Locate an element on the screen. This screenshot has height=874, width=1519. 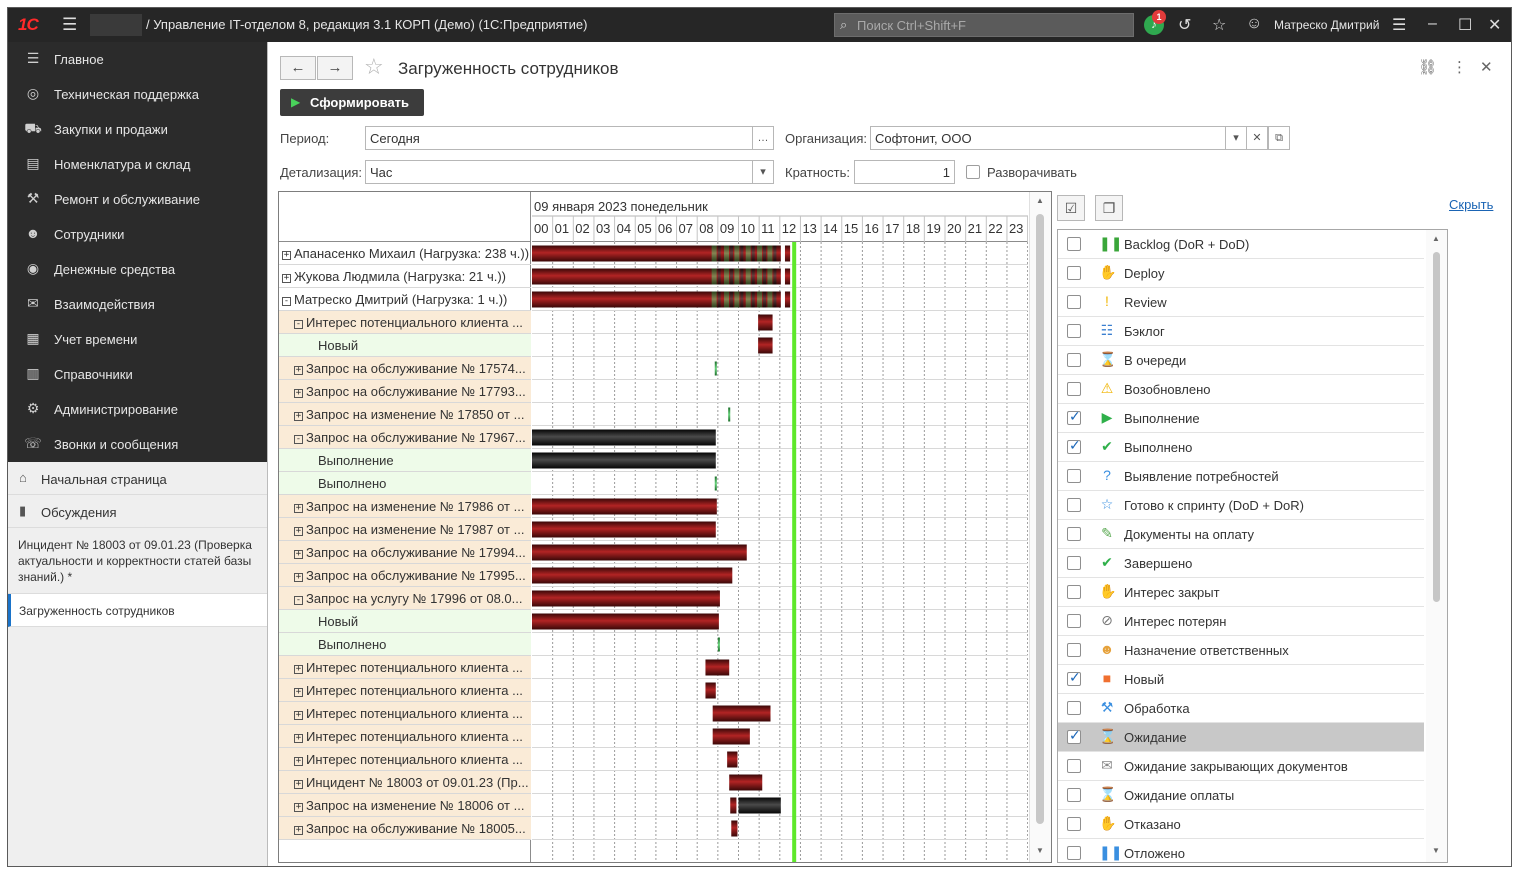
status-row: ☷ Бэклог is located at coordinates (1241, 331).